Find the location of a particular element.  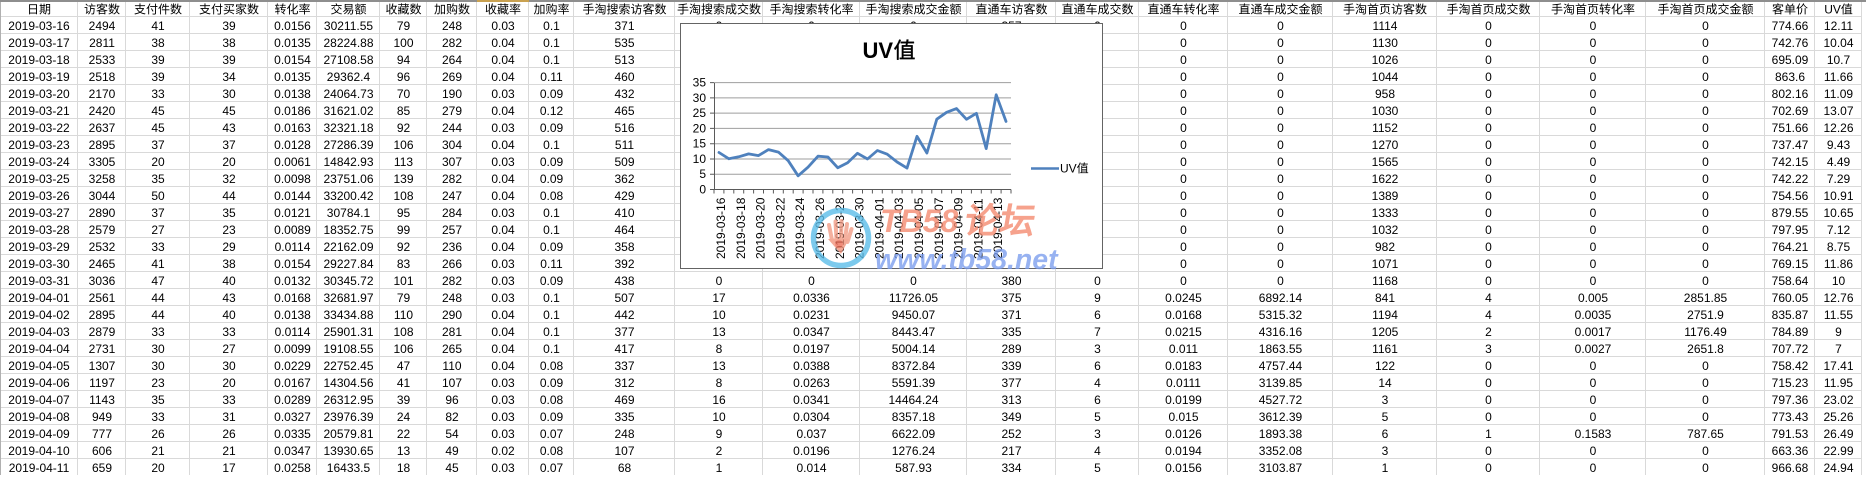

svg-text: 40 is located at coordinates (229, 281).